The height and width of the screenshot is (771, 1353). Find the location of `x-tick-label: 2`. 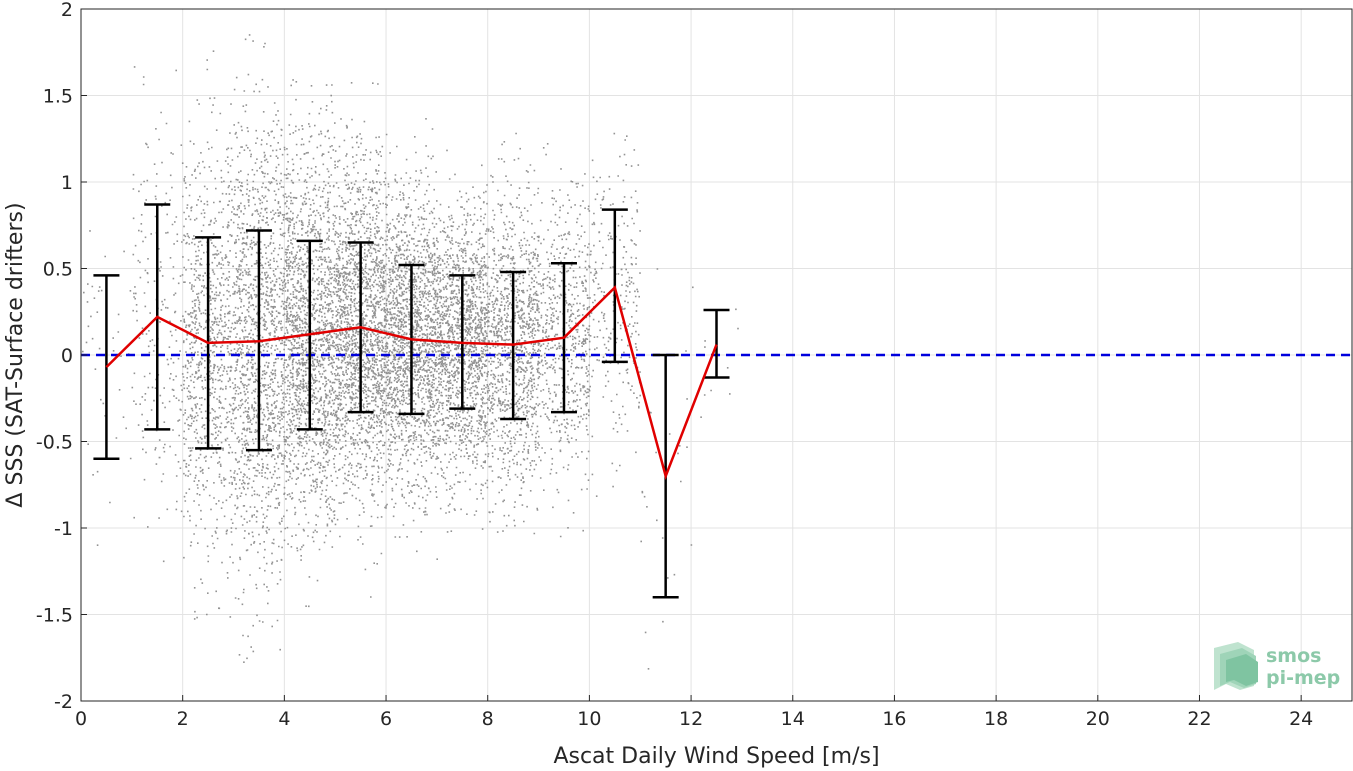

x-tick-label: 2 is located at coordinates (183, 719).